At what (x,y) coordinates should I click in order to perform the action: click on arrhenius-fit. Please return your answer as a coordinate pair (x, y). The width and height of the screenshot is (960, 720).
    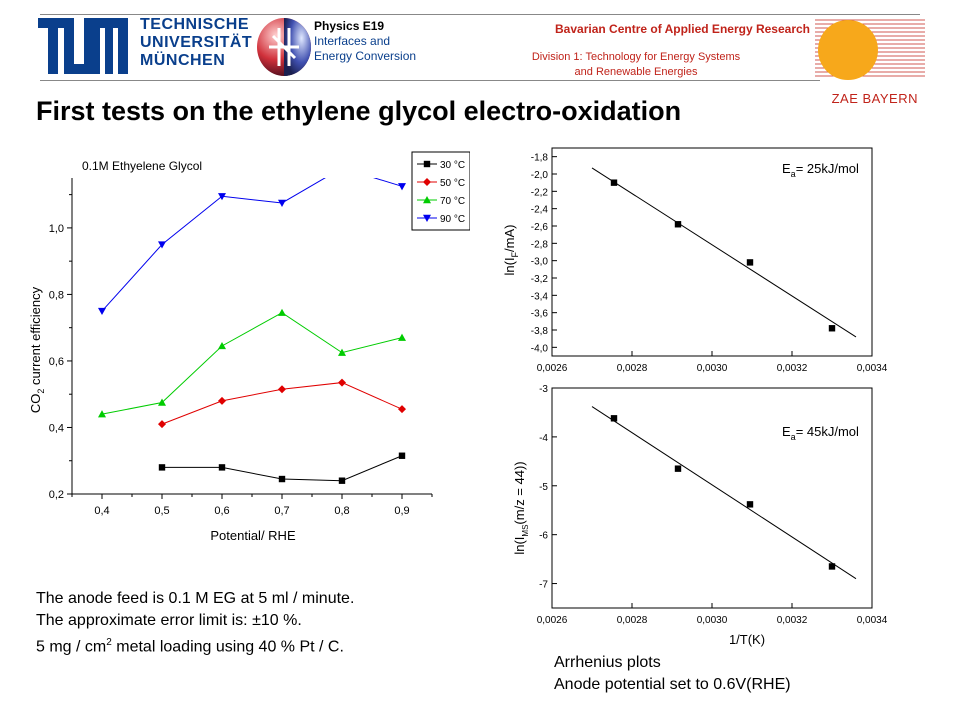
    Looking at the image, I should click on (724, 493).